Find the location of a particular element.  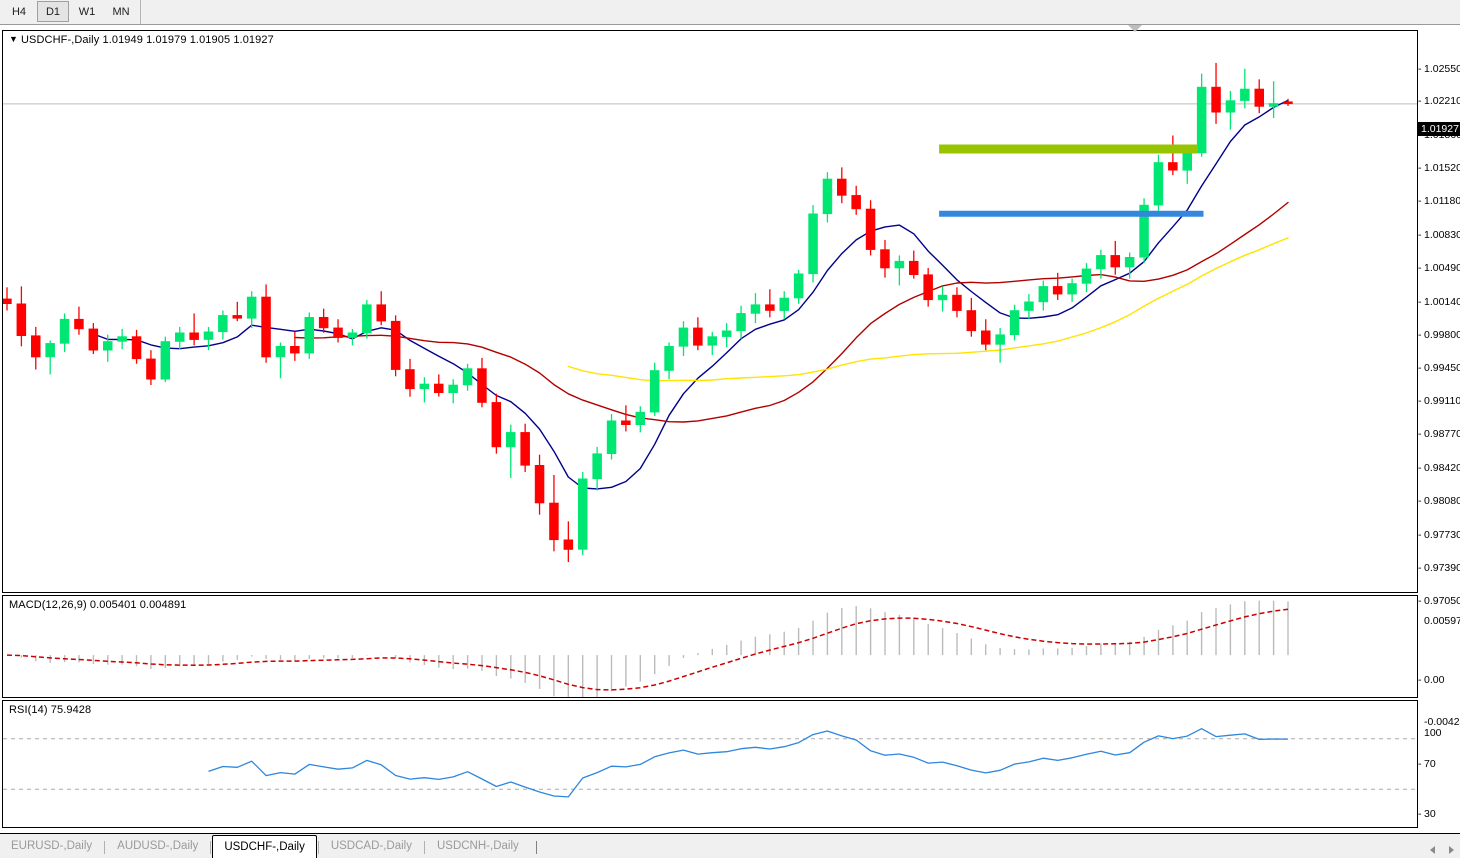

price-tick: -0.99110 is located at coordinates (1439, 401).